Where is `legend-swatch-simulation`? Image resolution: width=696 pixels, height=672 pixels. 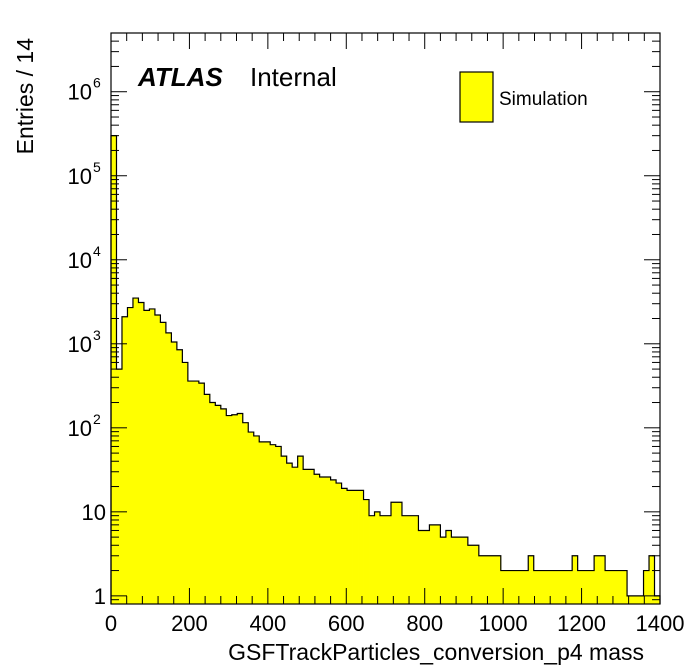
legend-swatch-simulation is located at coordinates (476, 97).